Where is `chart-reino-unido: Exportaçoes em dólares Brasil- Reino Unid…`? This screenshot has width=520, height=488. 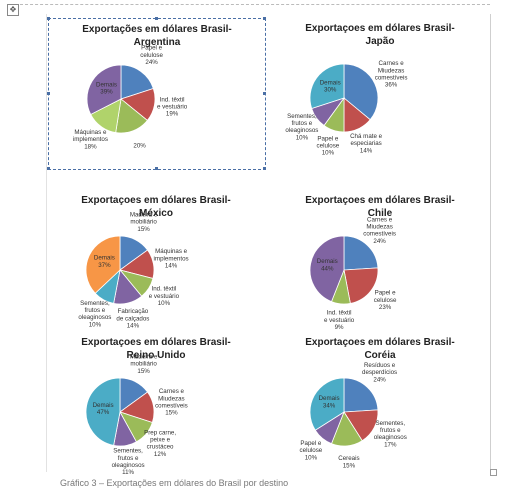 chart-reino-unido: Exportaçoes em dólares Brasil- Reino Unid… is located at coordinates (156, 407).